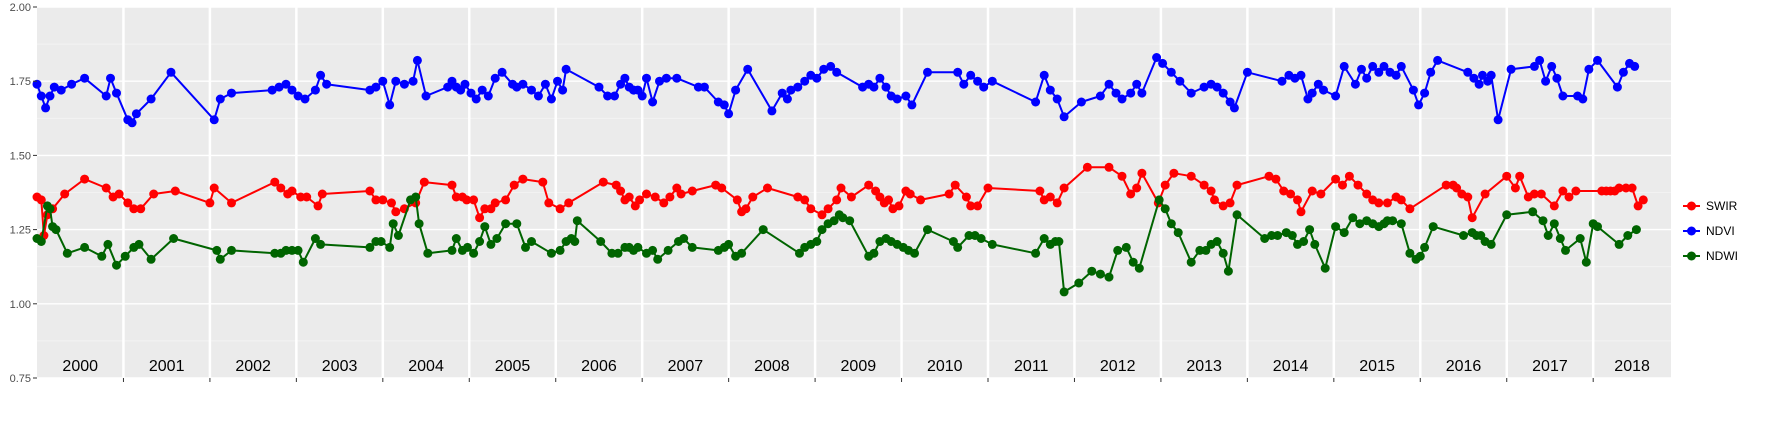 This screenshot has height=442, width=1773. What do you see at coordinates (599, 366) in the screenshot?
I see `year-label: 2006` at bounding box center [599, 366].